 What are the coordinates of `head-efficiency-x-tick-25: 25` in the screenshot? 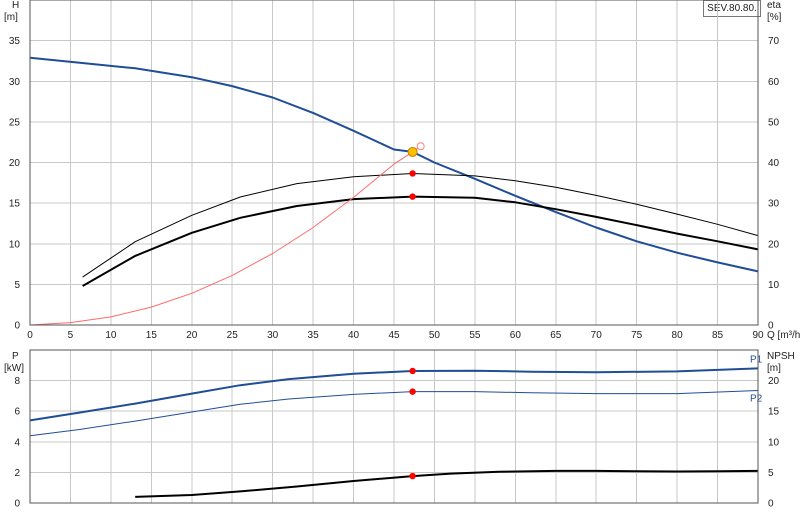 It's located at (233, 335).